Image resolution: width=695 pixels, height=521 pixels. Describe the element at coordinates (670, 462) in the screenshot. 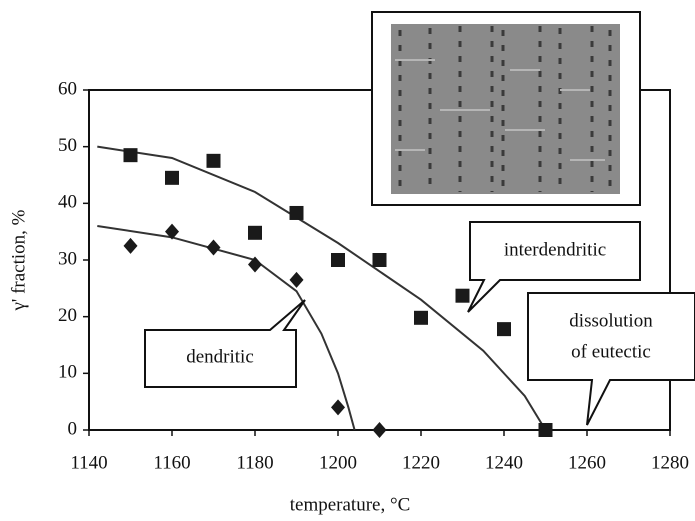

I see `x-tick-label: 1280` at that location.